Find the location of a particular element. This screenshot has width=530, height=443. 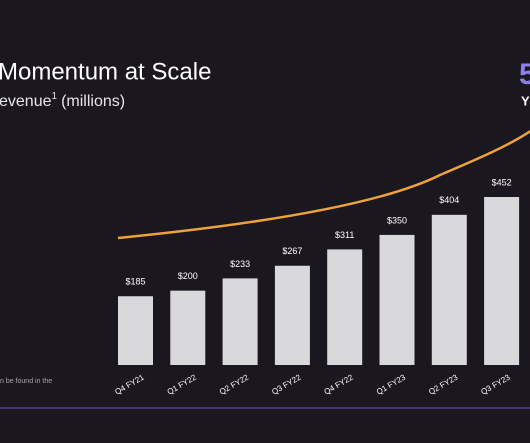

value-label: $404 is located at coordinates (449, 200).